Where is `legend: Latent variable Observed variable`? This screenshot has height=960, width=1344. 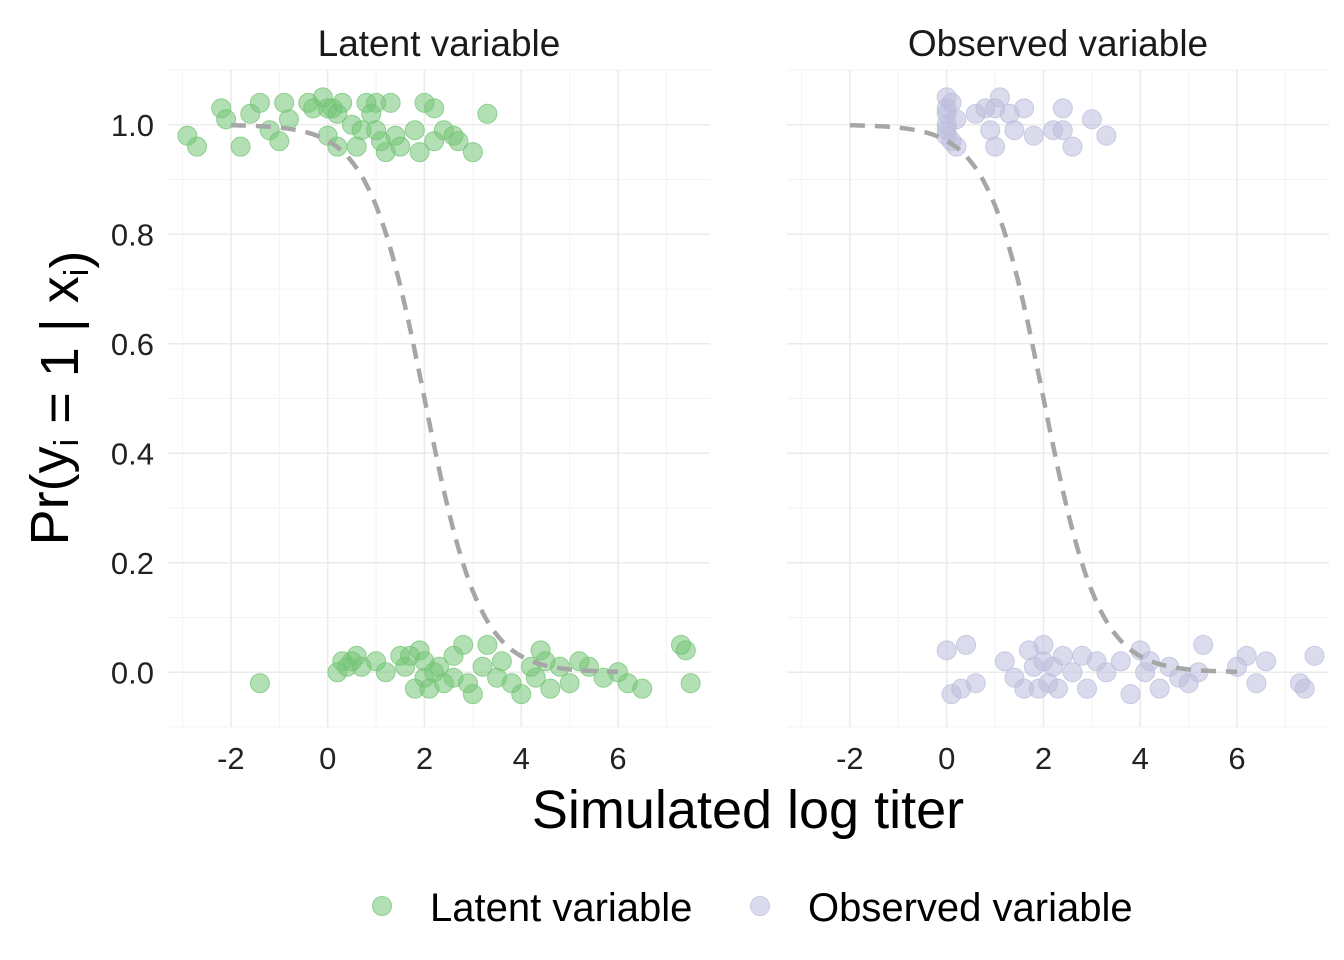
legend: Latent variable Observed variable is located at coordinates (752, 908).